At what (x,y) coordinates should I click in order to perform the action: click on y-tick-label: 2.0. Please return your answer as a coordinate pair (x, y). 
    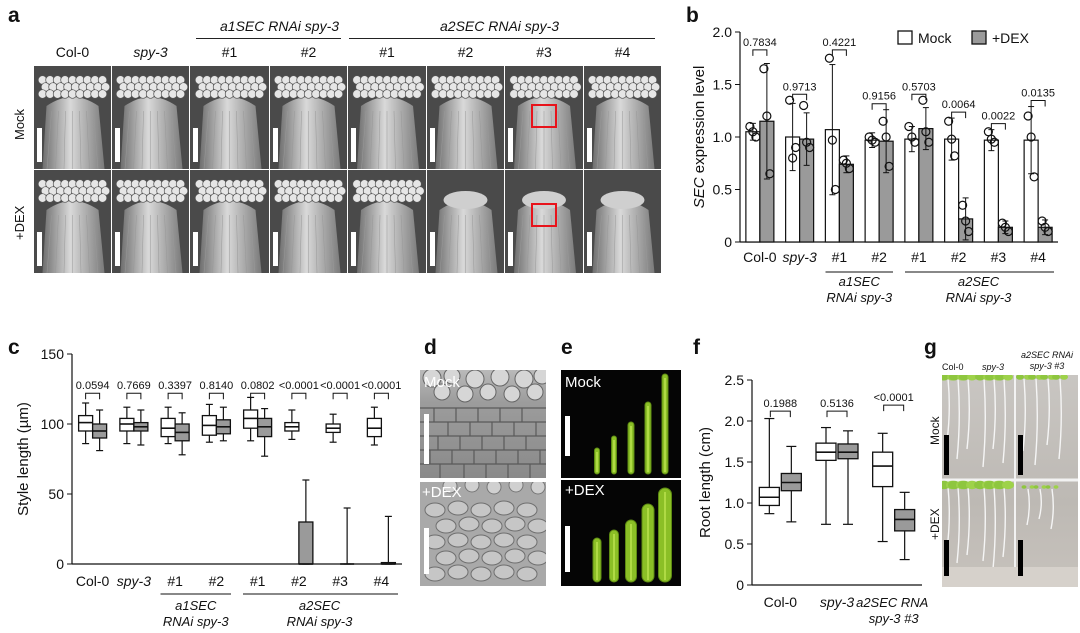
    Looking at the image, I should click on (735, 421).